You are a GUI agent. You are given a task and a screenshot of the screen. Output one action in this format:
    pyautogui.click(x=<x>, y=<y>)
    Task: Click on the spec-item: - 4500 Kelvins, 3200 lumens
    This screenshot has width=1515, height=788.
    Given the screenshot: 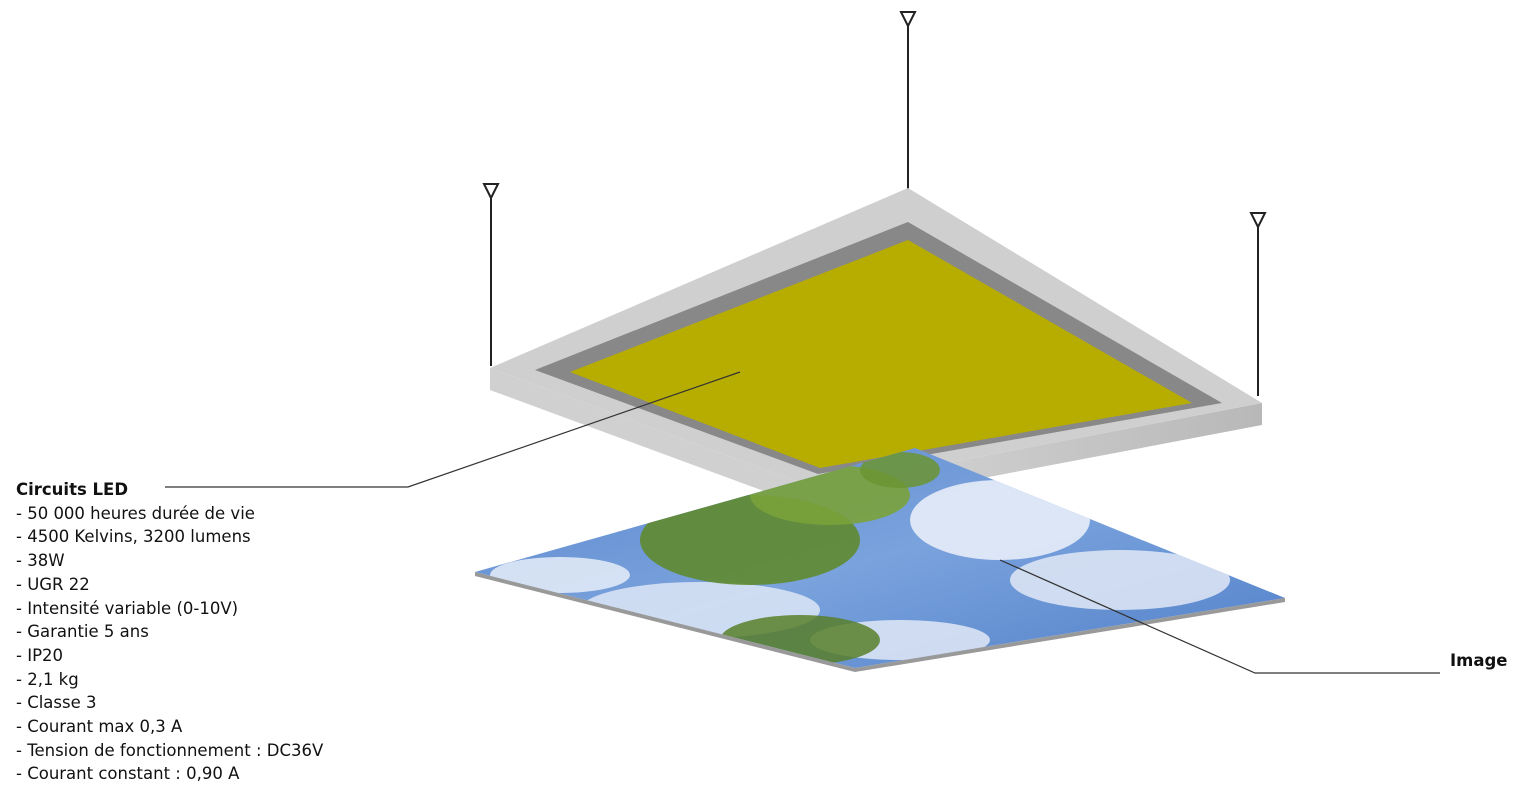 What is the action you would take?
    pyautogui.click(x=133, y=537)
    